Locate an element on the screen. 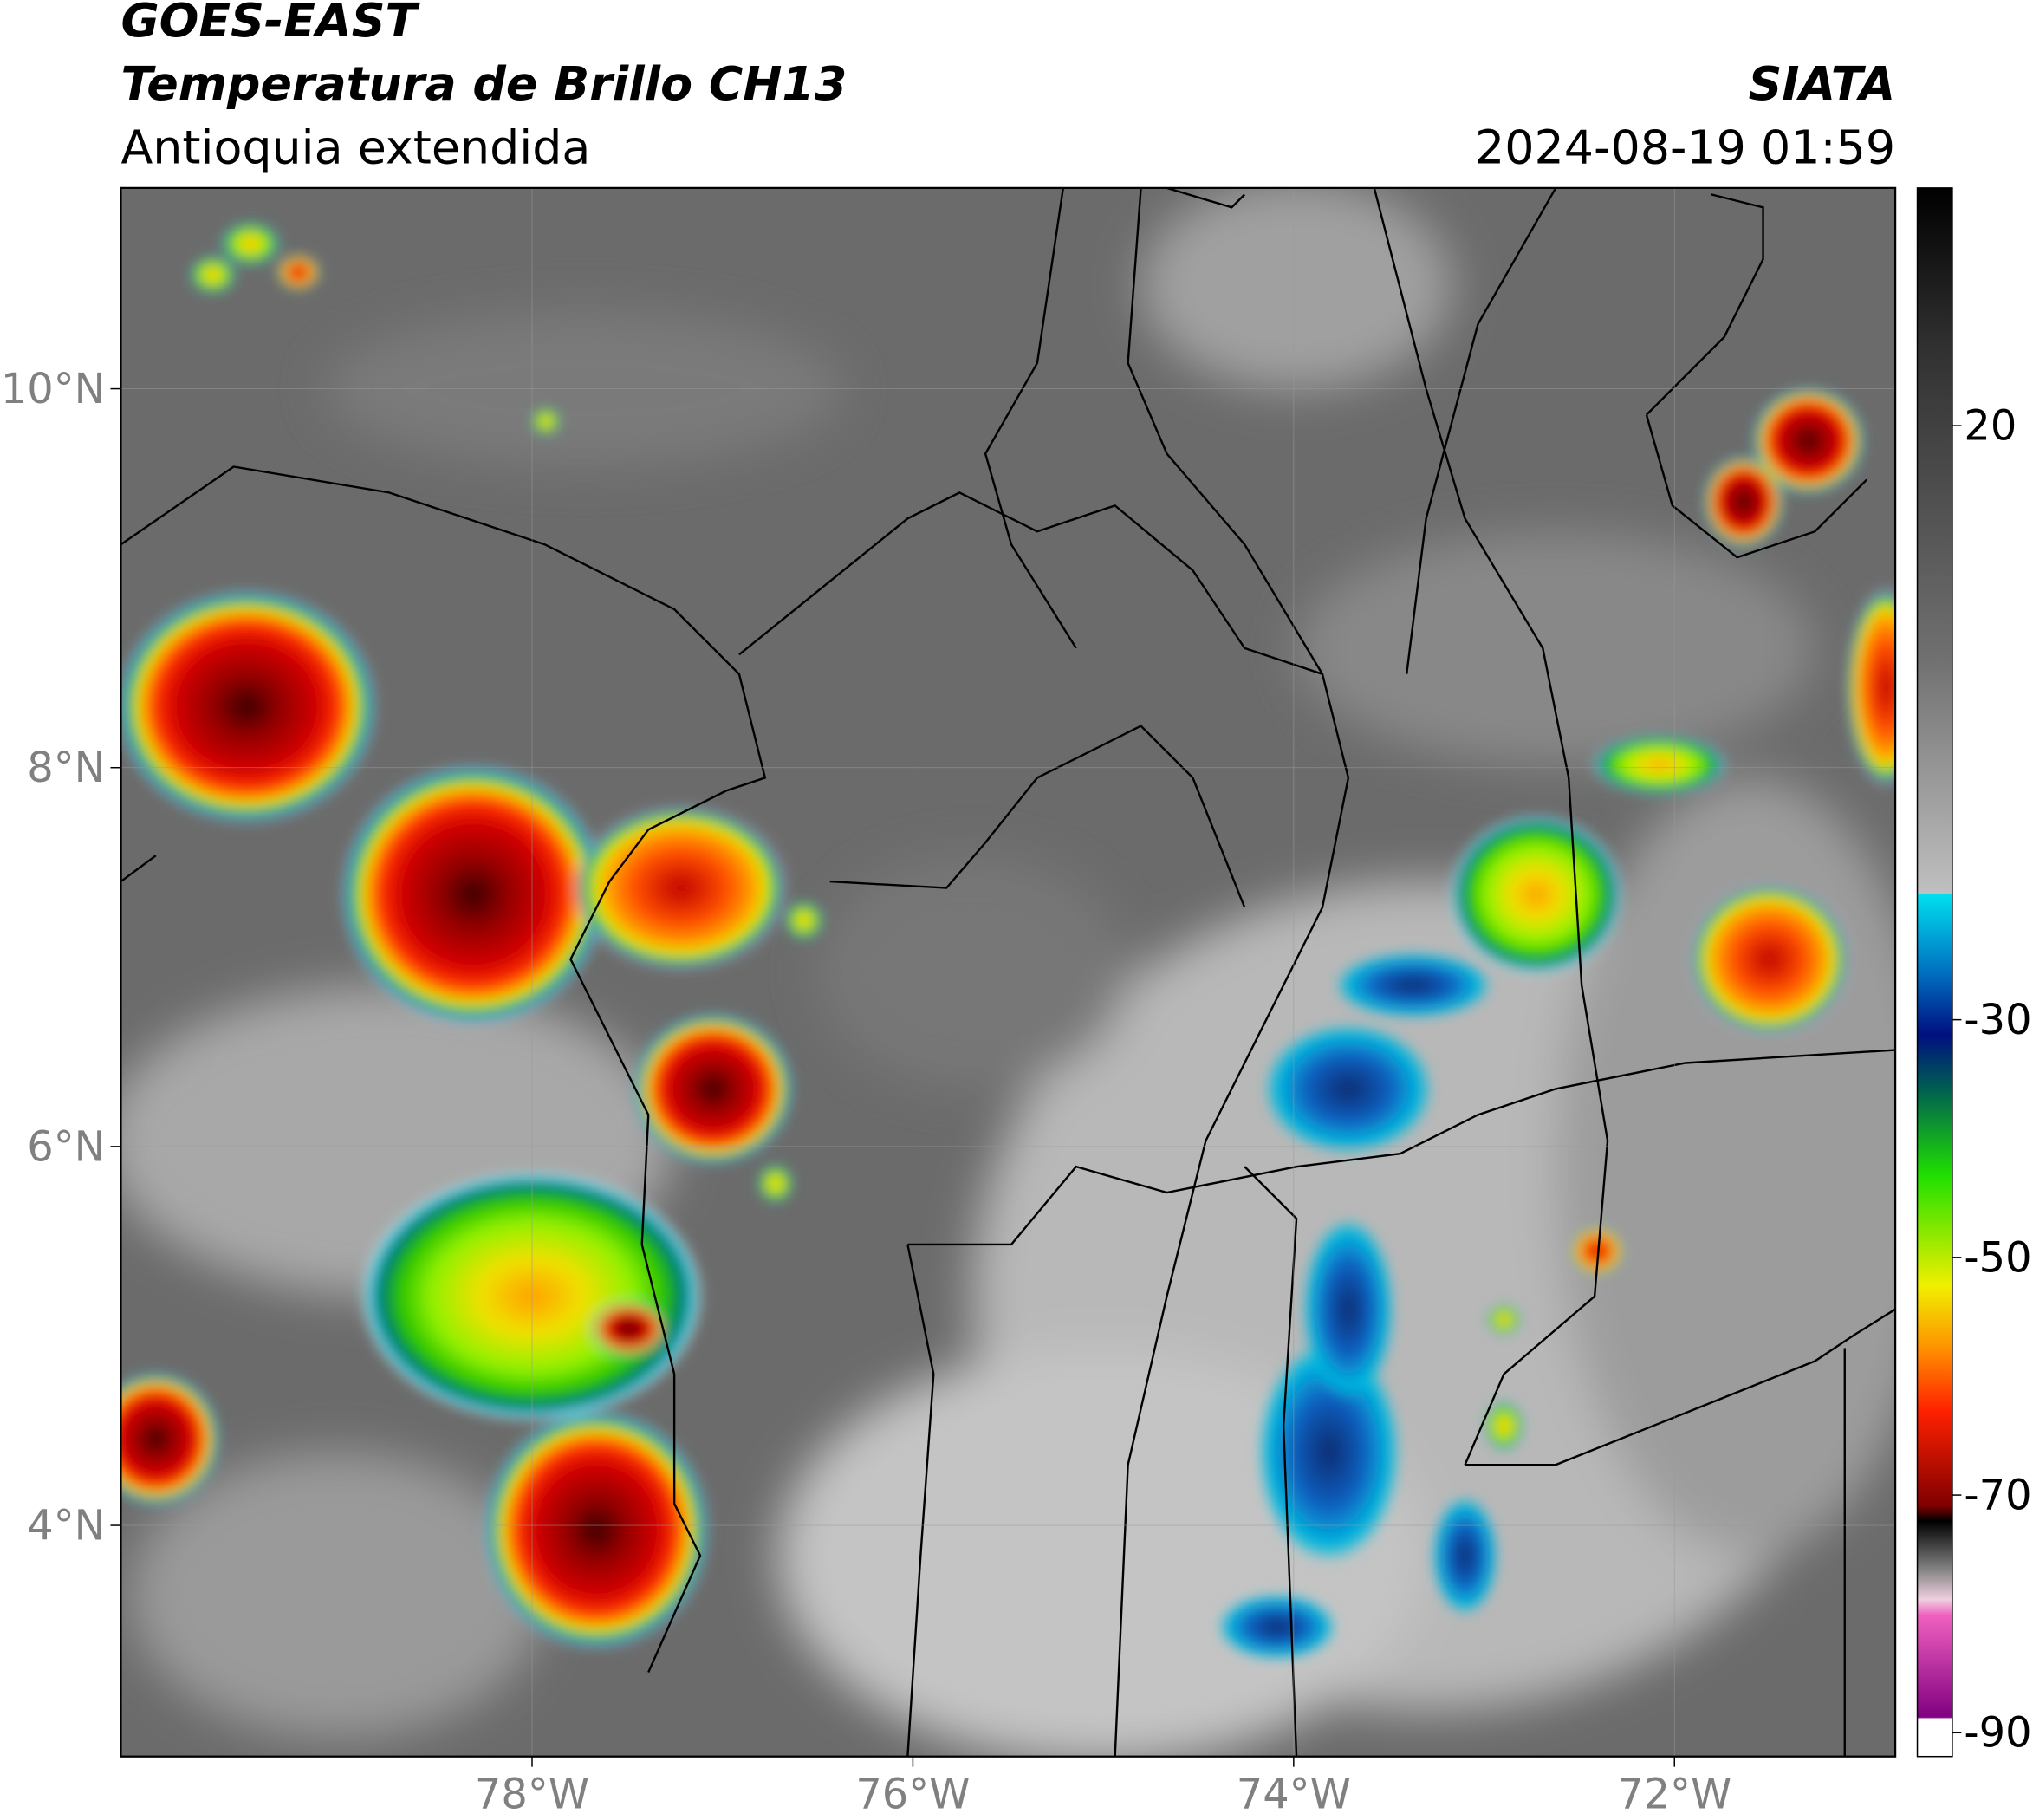 This screenshot has height=1820, width=2033. y-tick-label: 4°N is located at coordinates (66, 1526).